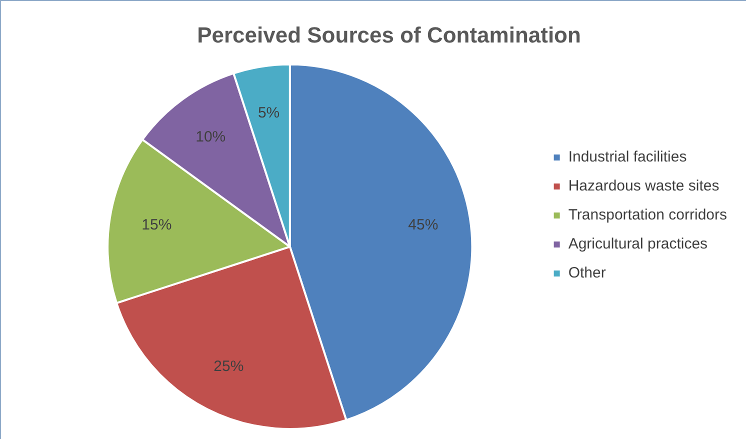 The image size is (746, 439). What do you see at coordinates (638, 244) in the screenshot?
I see `legend-label: Agricultural practices` at bounding box center [638, 244].